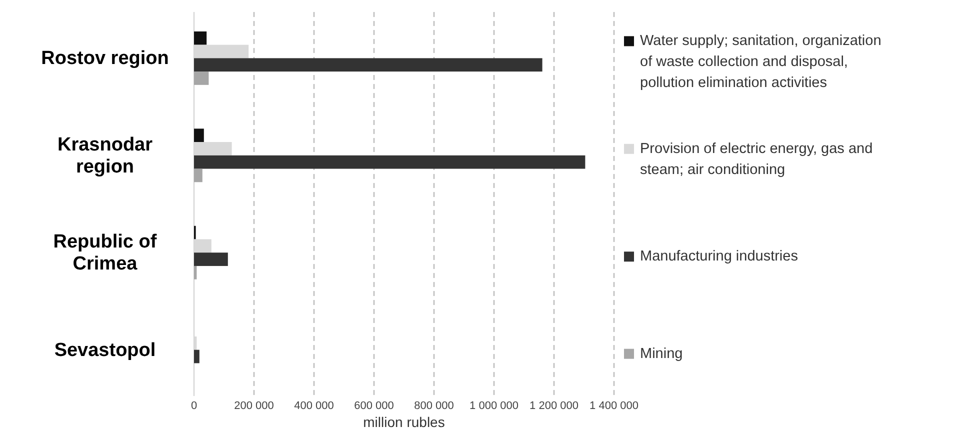 This screenshot has width=955, height=431. Describe the element at coordinates (434, 406) in the screenshot. I see `x-tick-label: 800 000` at that location.